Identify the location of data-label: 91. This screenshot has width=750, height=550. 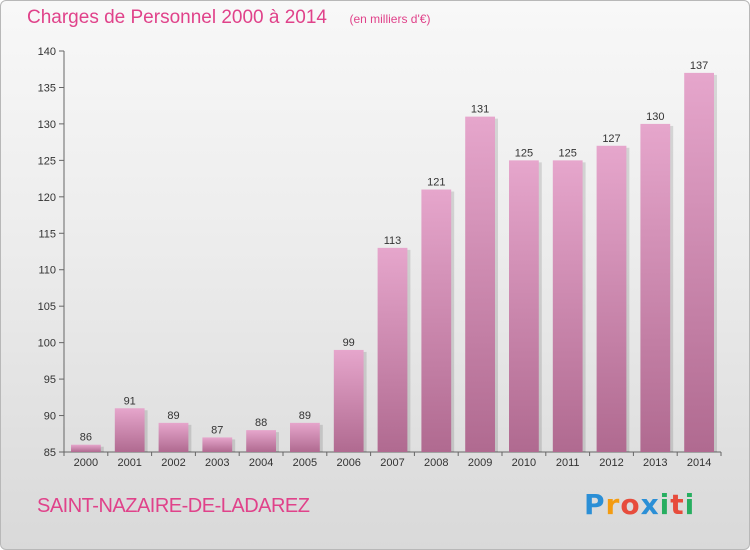
(130, 401).